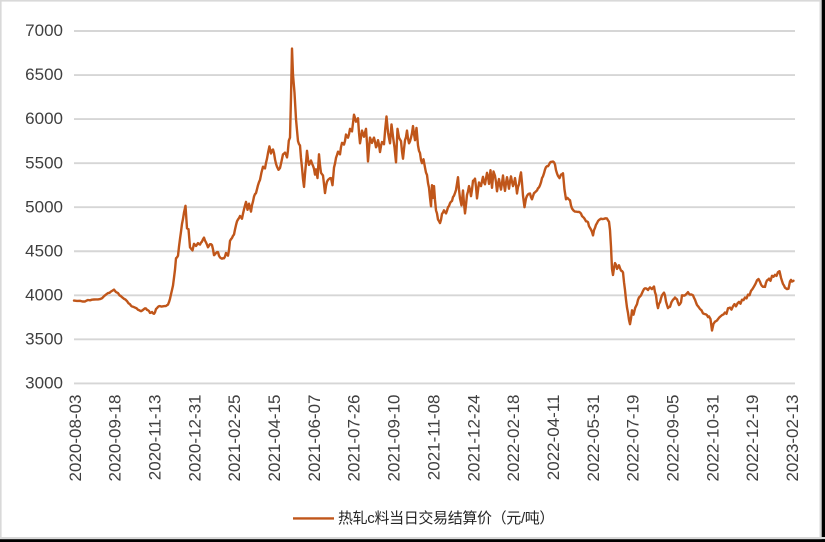 This screenshot has width=825, height=542. What do you see at coordinates (194, 438) in the screenshot?
I see `svg-text: 2020-12-31` at bounding box center [194, 438].